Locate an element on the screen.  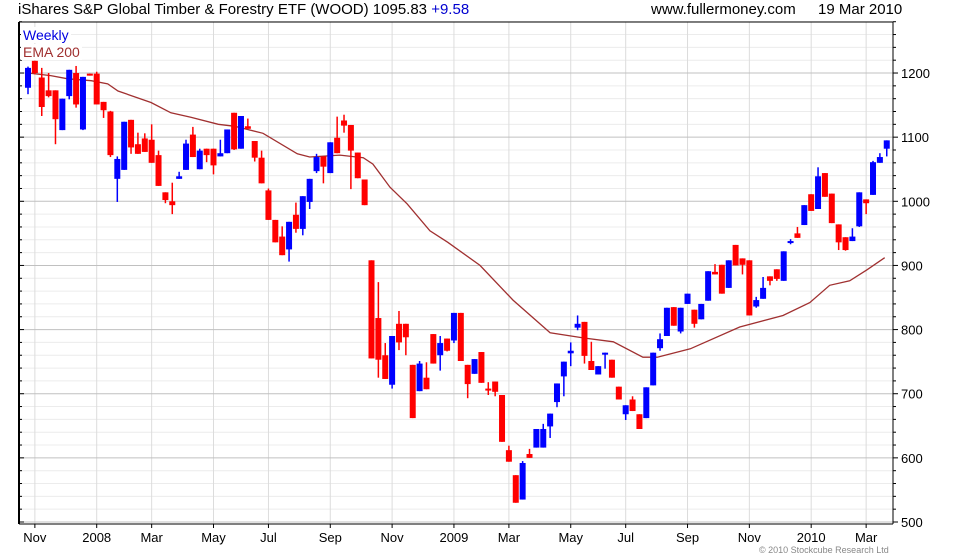
y-tick-label: 700 is located at coordinates (912, 394).